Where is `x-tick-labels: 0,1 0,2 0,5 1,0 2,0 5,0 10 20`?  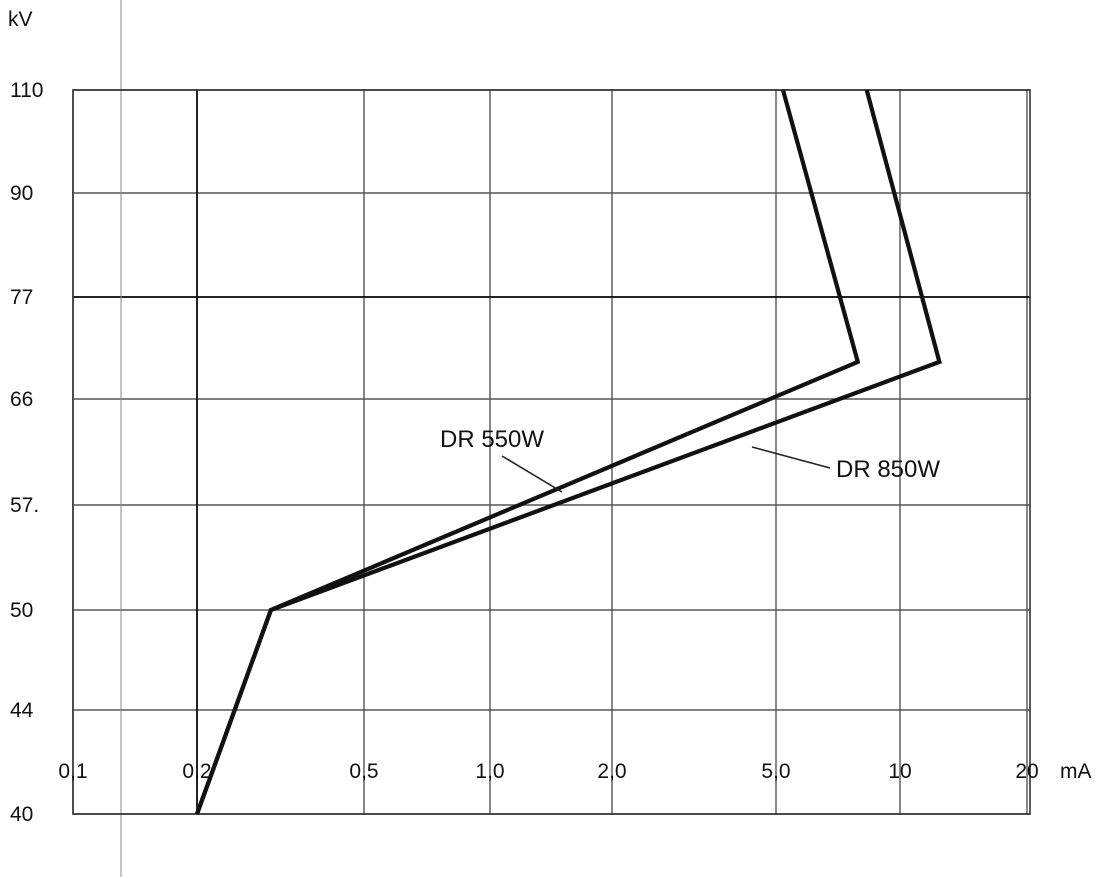 x-tick-labels: 0,1 0,2 0,5 1,0 2,0 5,0 10 20 is located at coordinates (548, 771).